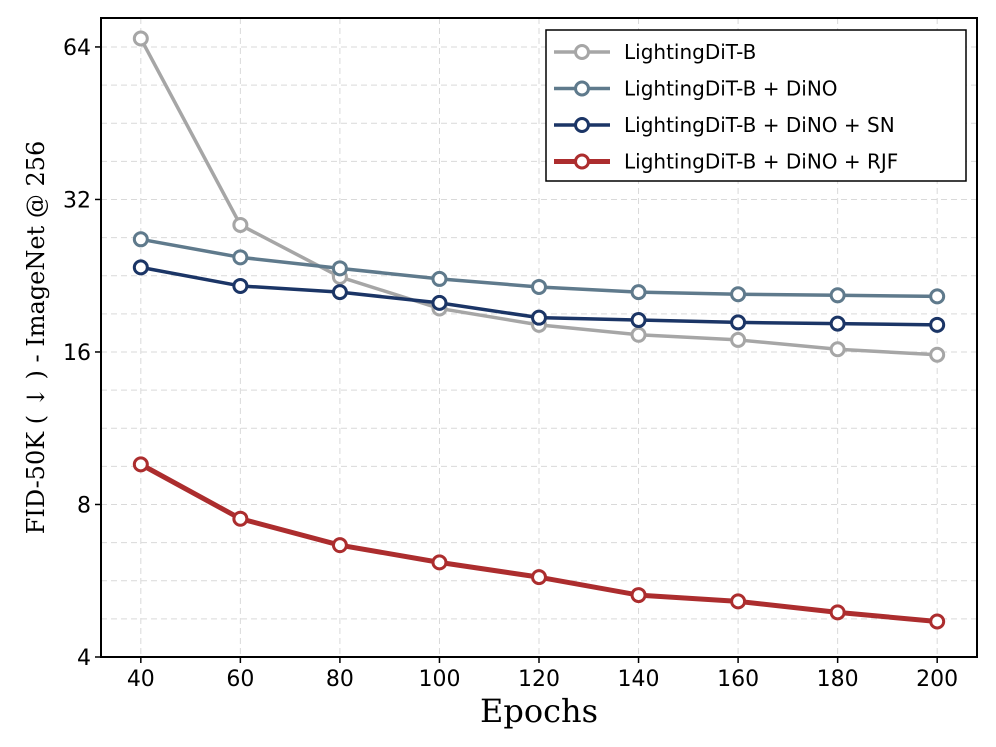 The height and width of the screenshot is (747, 996). I want to click on legend-label: LightingDiT-B + DiNO + RJF, so click(761, 162).